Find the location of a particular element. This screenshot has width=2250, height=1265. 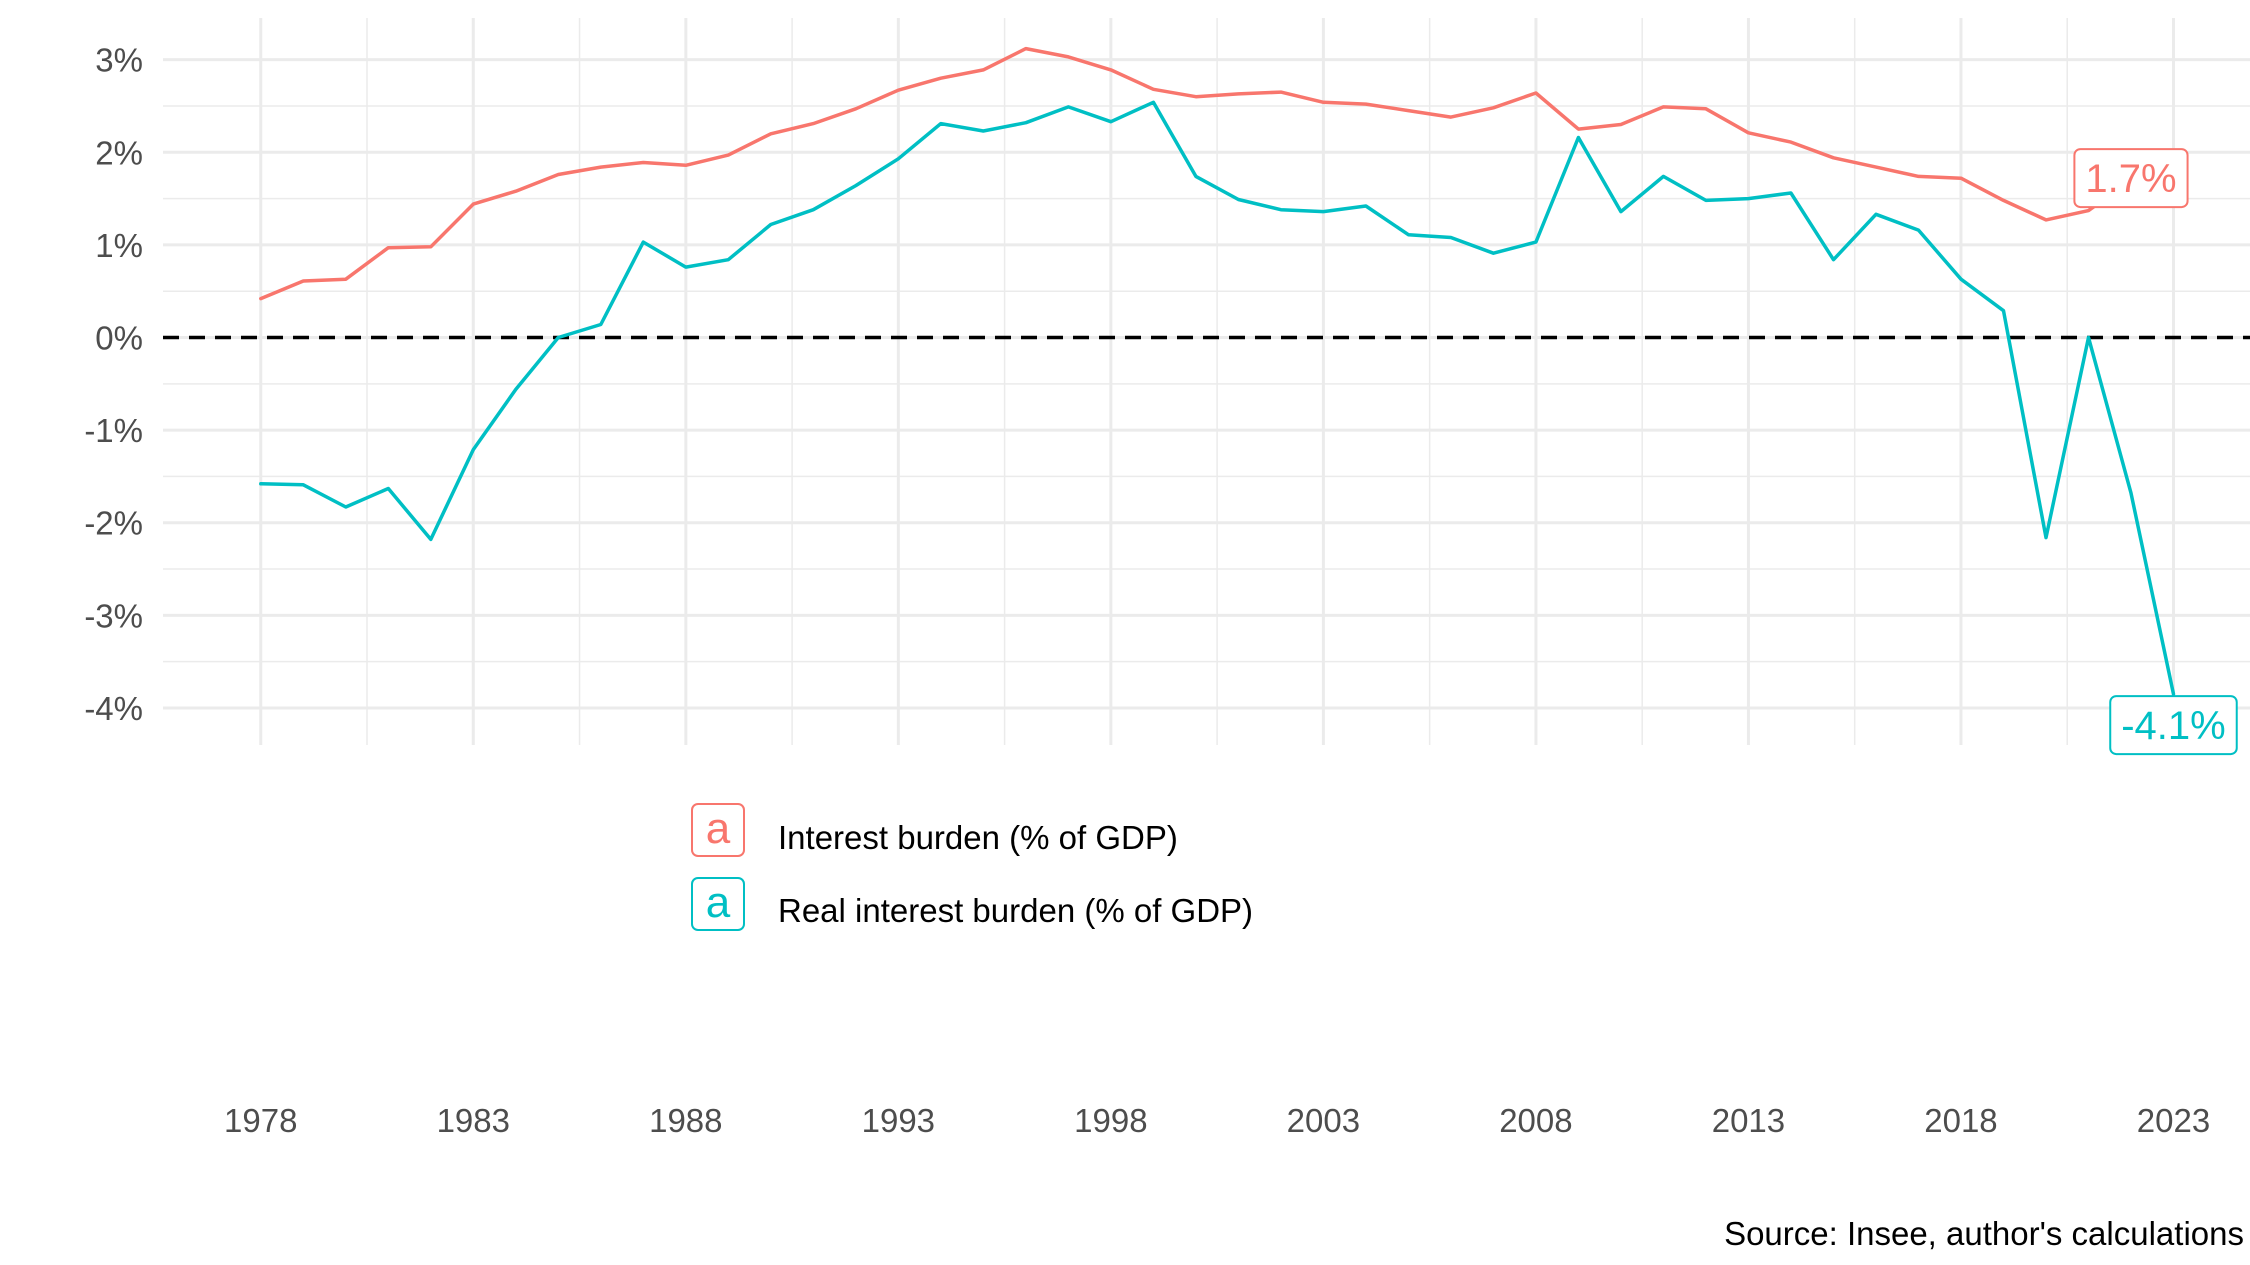

legend-key-glyph-real-interest-burden: a is located at coordinates (718, 902).